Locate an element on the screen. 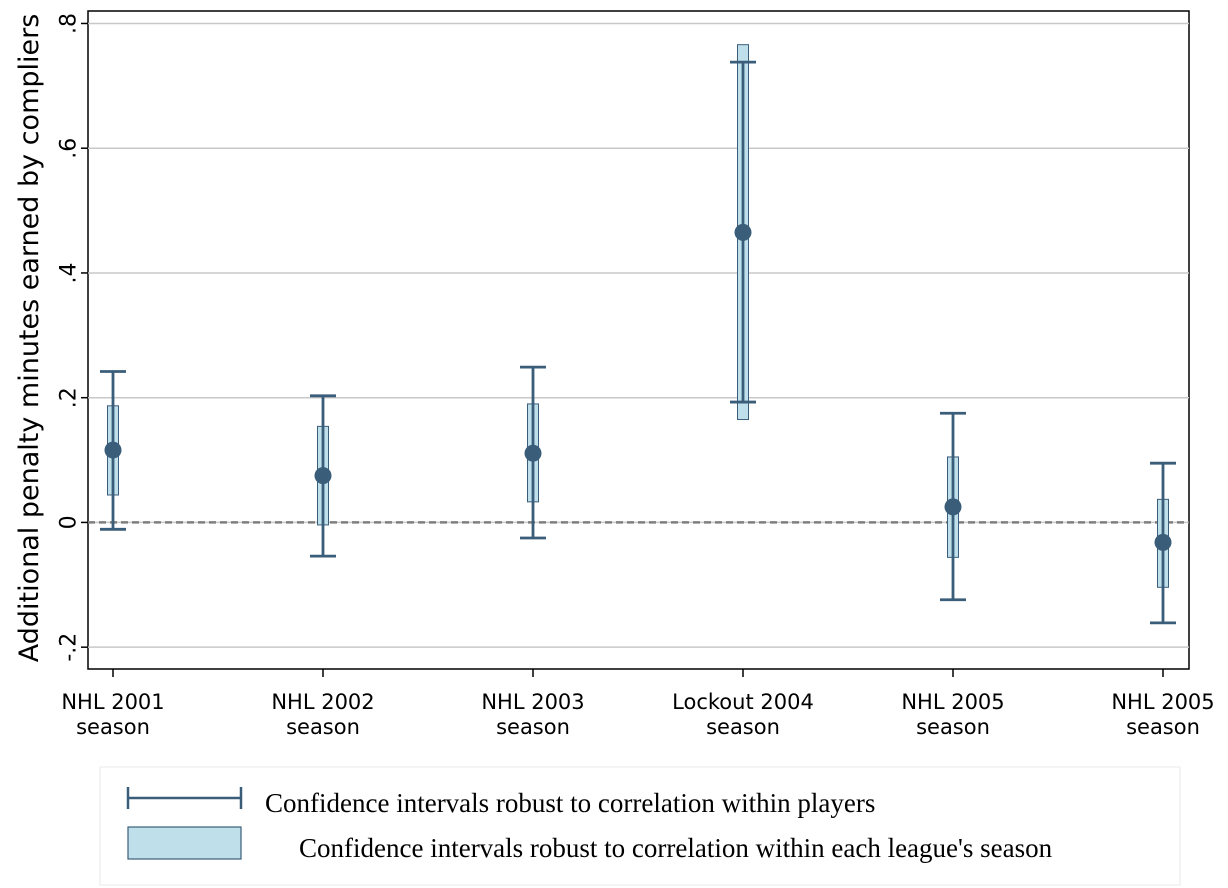  x-tick-label: NHL 2003 is located at coordinates (532, 702).